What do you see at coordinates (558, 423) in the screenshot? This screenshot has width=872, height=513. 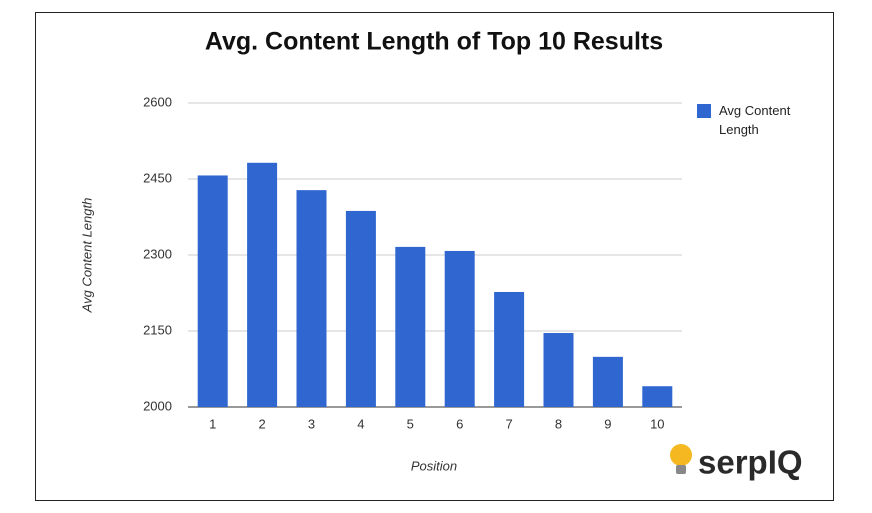 I see `x-tick-label: 8` at bounding box center [558, 423].